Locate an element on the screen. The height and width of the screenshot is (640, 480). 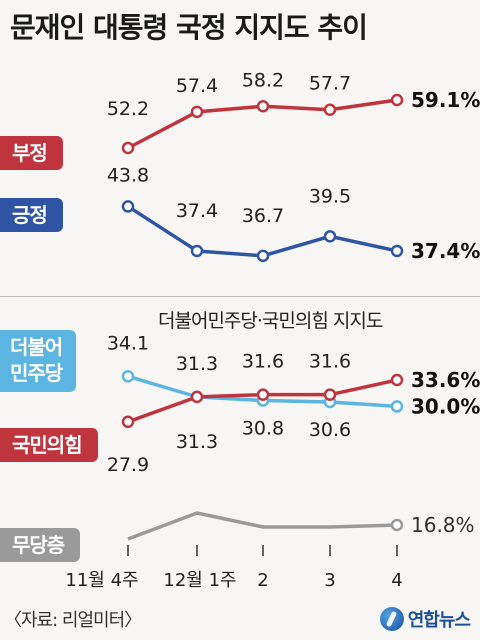
section-divider is located at coordinates (240, 296).